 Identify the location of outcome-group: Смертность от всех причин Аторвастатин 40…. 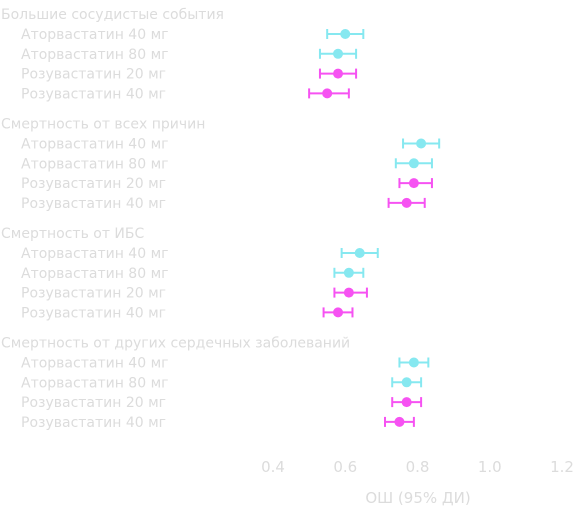
(221, 164).